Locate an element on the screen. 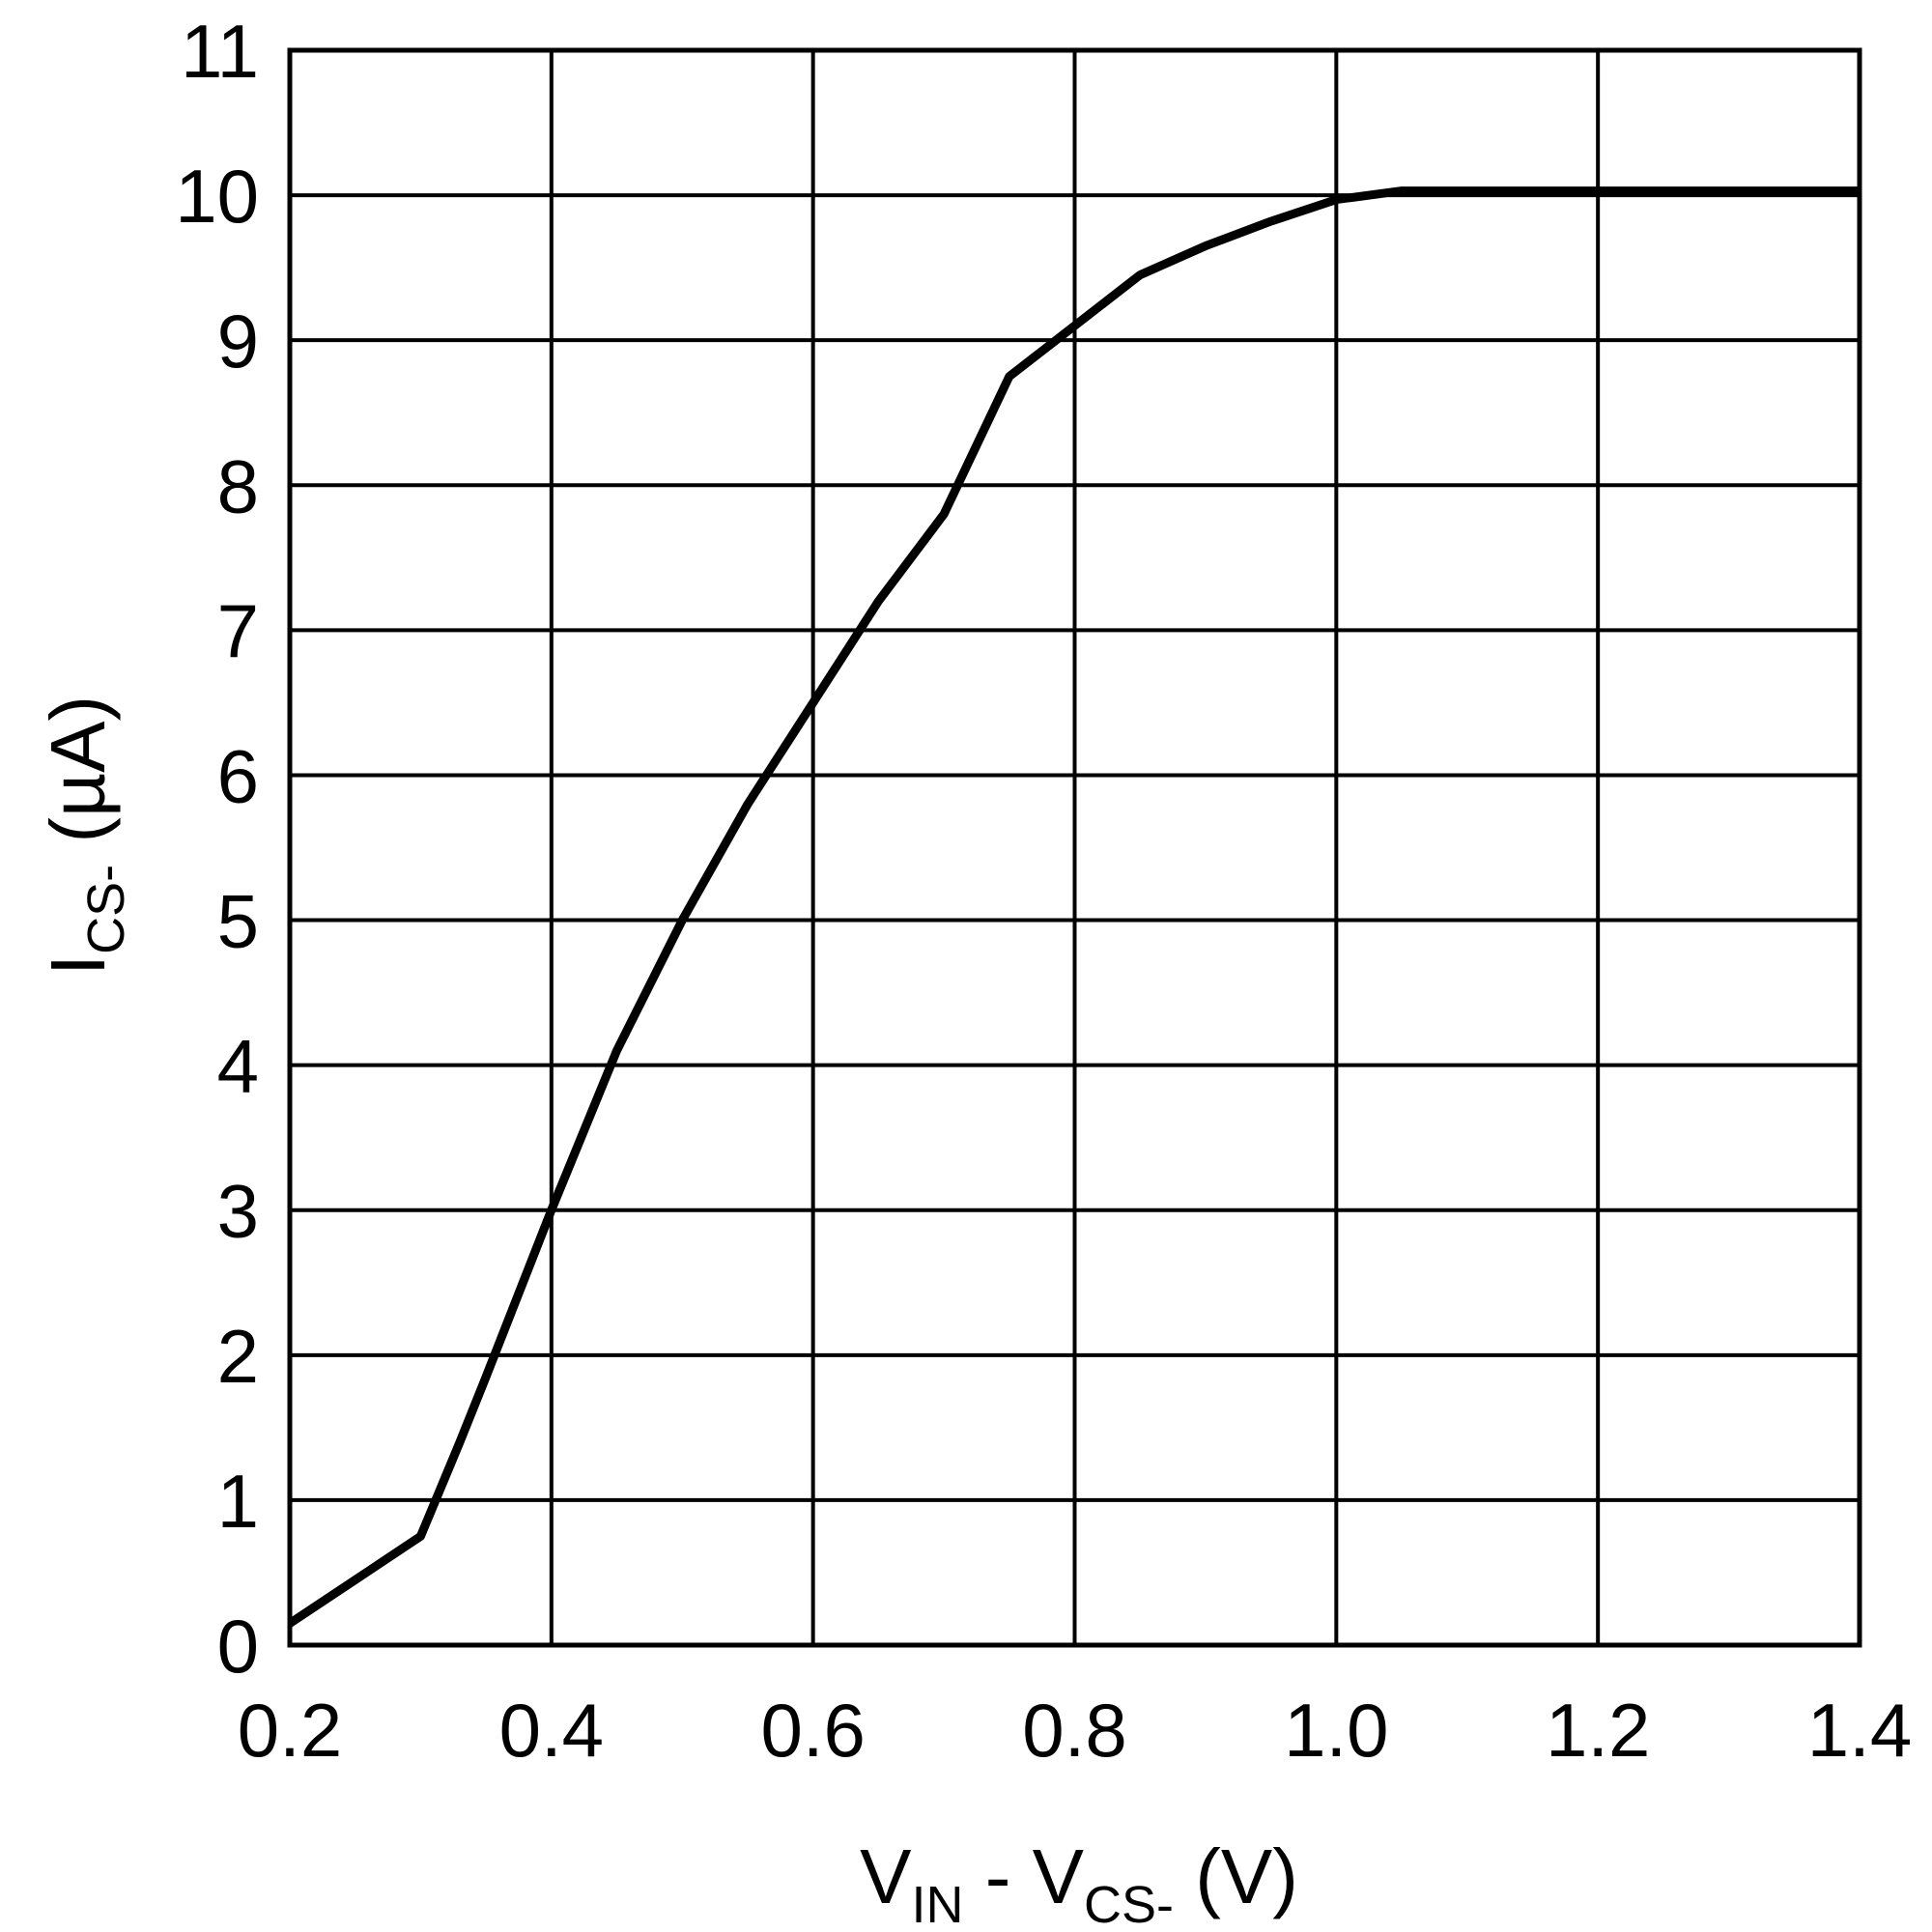 The image size is (1932, 1932). x-tick-label-4: 1.0 is located at coordinates (1336, 1730).